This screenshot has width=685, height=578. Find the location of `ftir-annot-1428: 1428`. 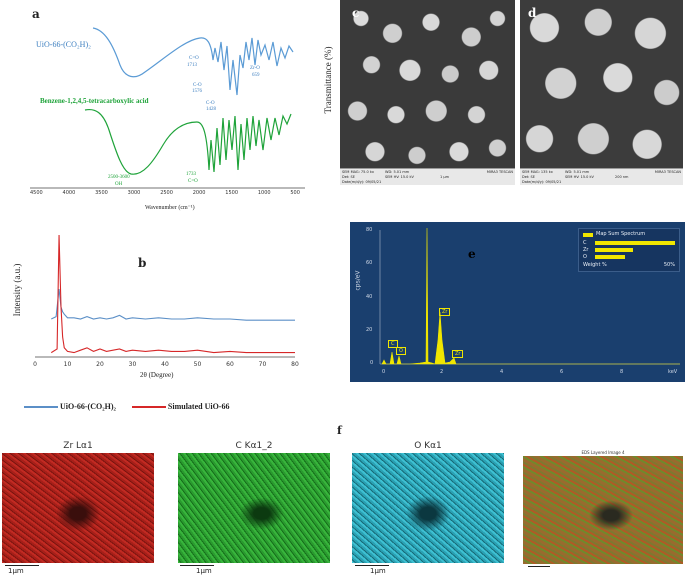

ftir-annot-1428: 1428 is located at coordinates (211, 109).